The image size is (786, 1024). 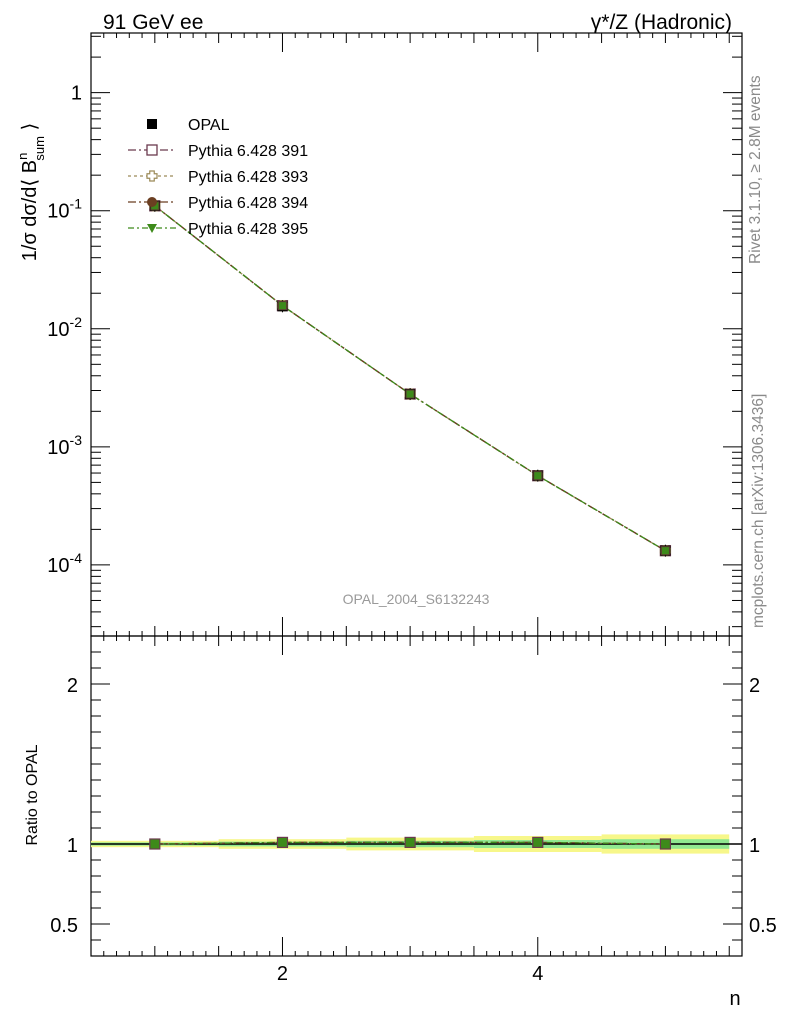 I want to click on watermark: OPAL_2004_S6132243, so click(x=416, y=599).